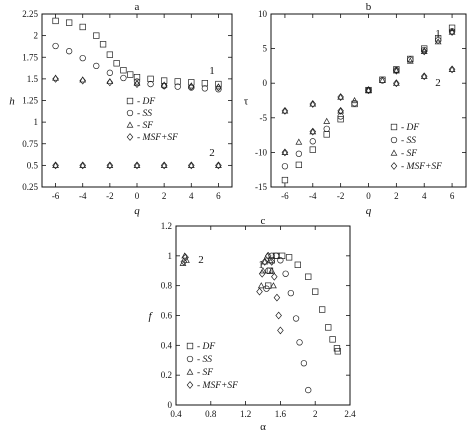 This screenshot has width=474, height=435. What do you see at coordinates (245, 414) in the screenshot?
I see `x-tick-label: 1.2` at bounding box center [245, 414].